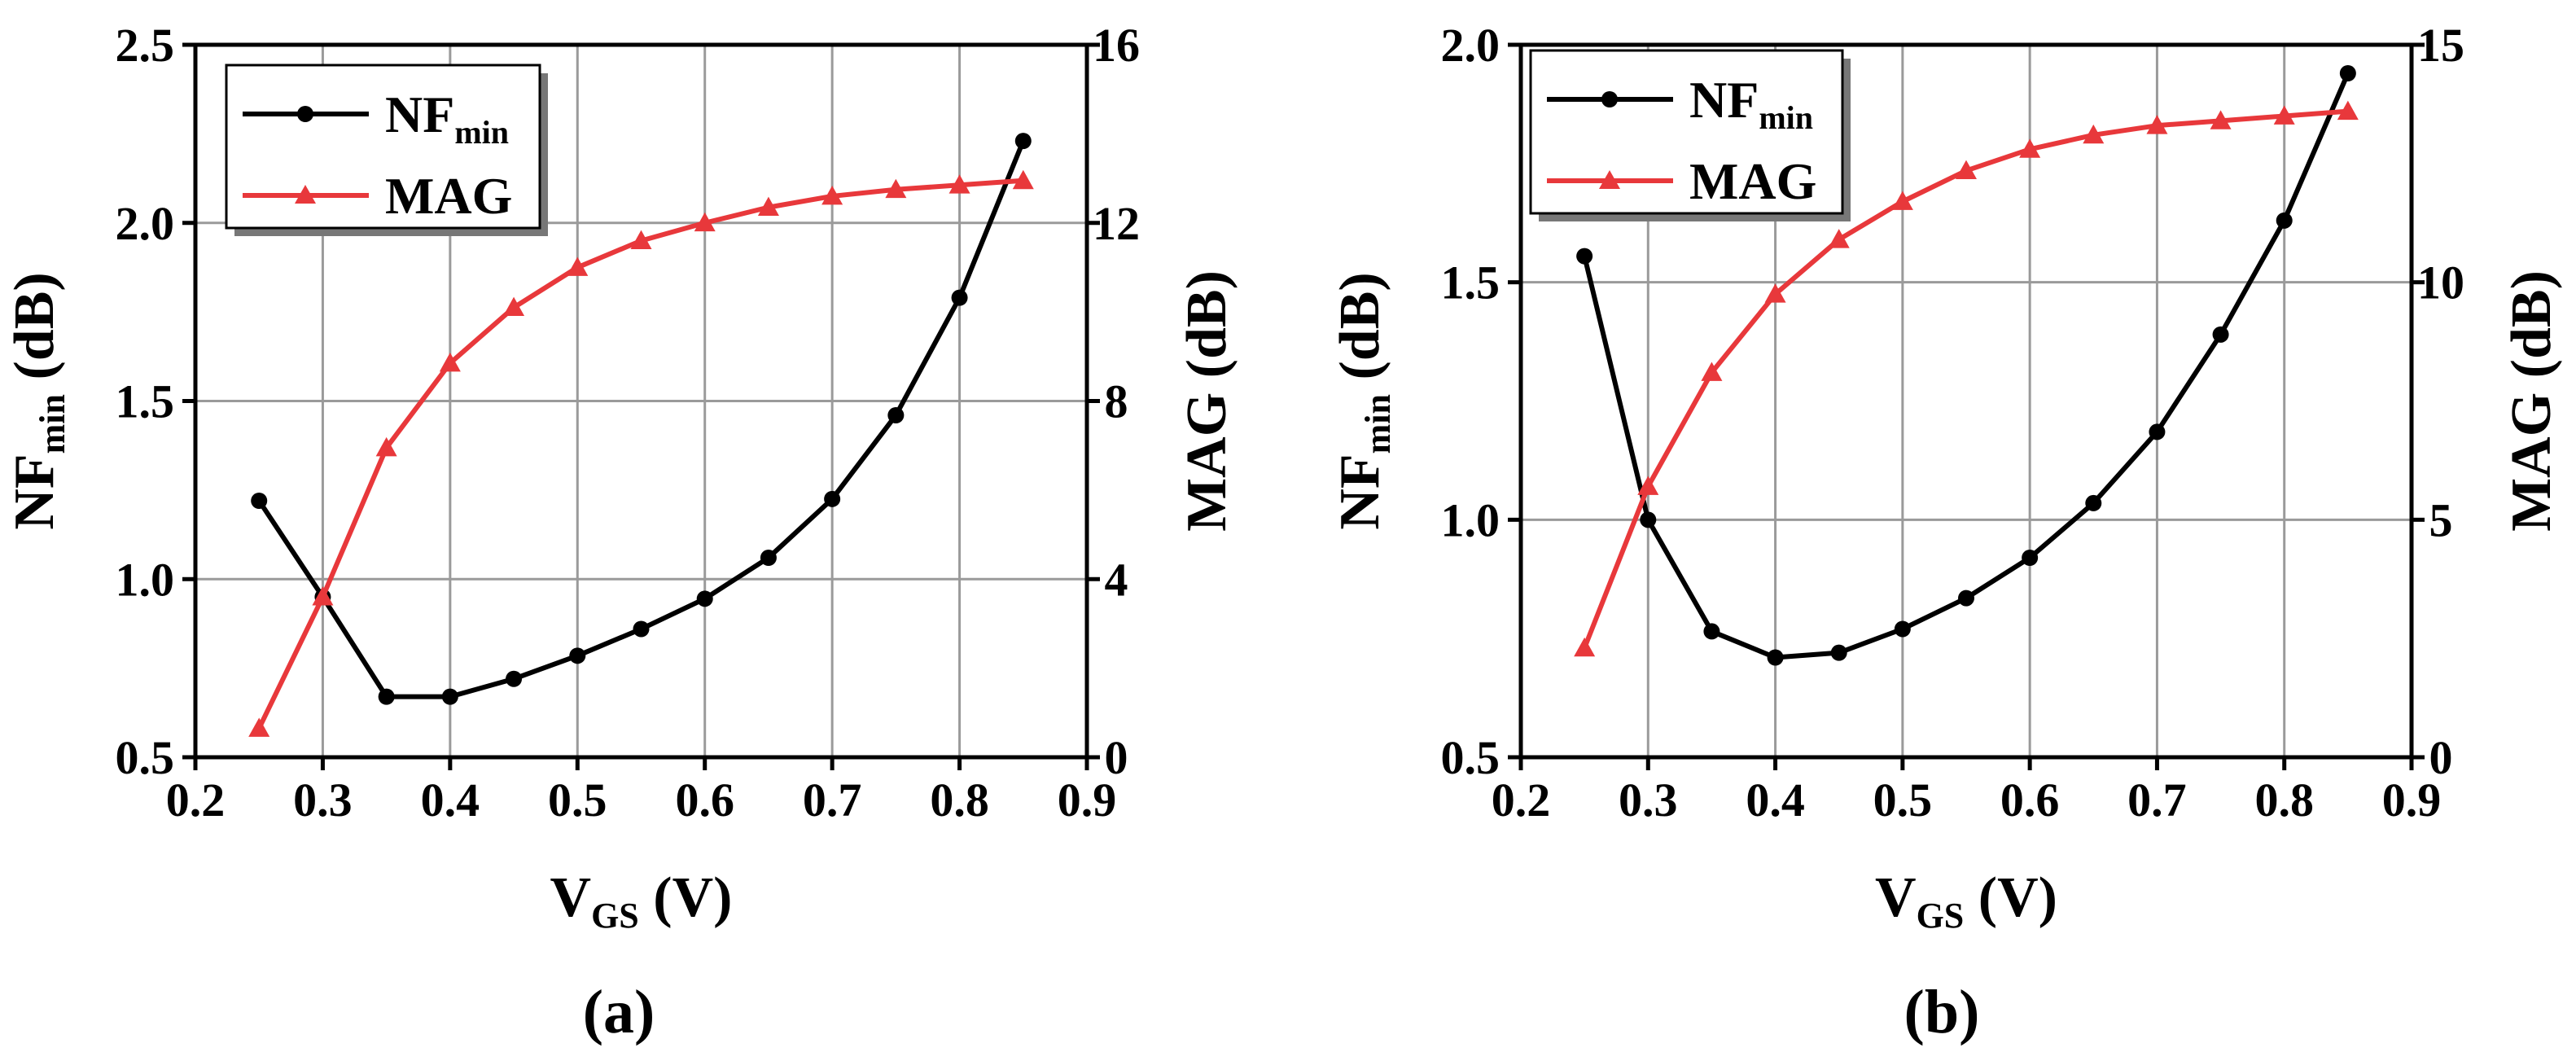 Image resolution: width=2576 pixels, height=1052 pixels. What do you see at coordinates (1116, 223) in the screenshot?
I see `y2-tick-label: 12` at bounding box center [1116, 223].